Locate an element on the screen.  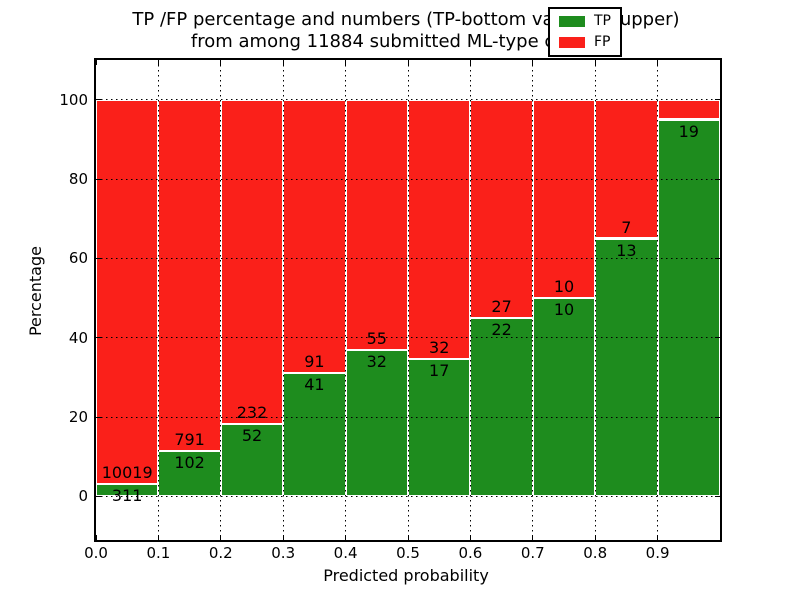
x-tick-label: 0.8 is located at coordinates (595, 553).